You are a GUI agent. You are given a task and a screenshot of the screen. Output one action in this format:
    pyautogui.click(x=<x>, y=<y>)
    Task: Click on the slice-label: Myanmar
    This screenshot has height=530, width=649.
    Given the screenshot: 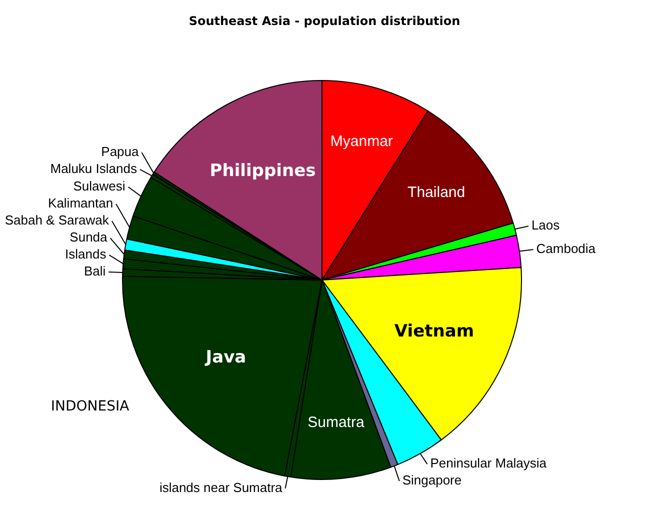 What is the action you would take?
    pyautogui.click(x=361, y=141)
    